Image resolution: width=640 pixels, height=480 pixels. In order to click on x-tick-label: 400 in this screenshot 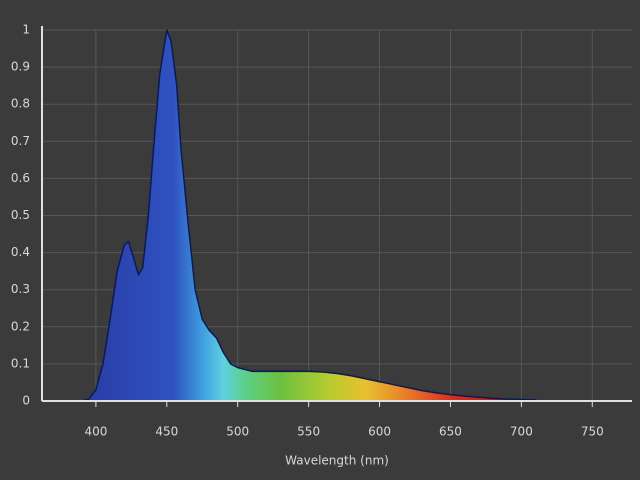, I will do `click(95, 432)`.